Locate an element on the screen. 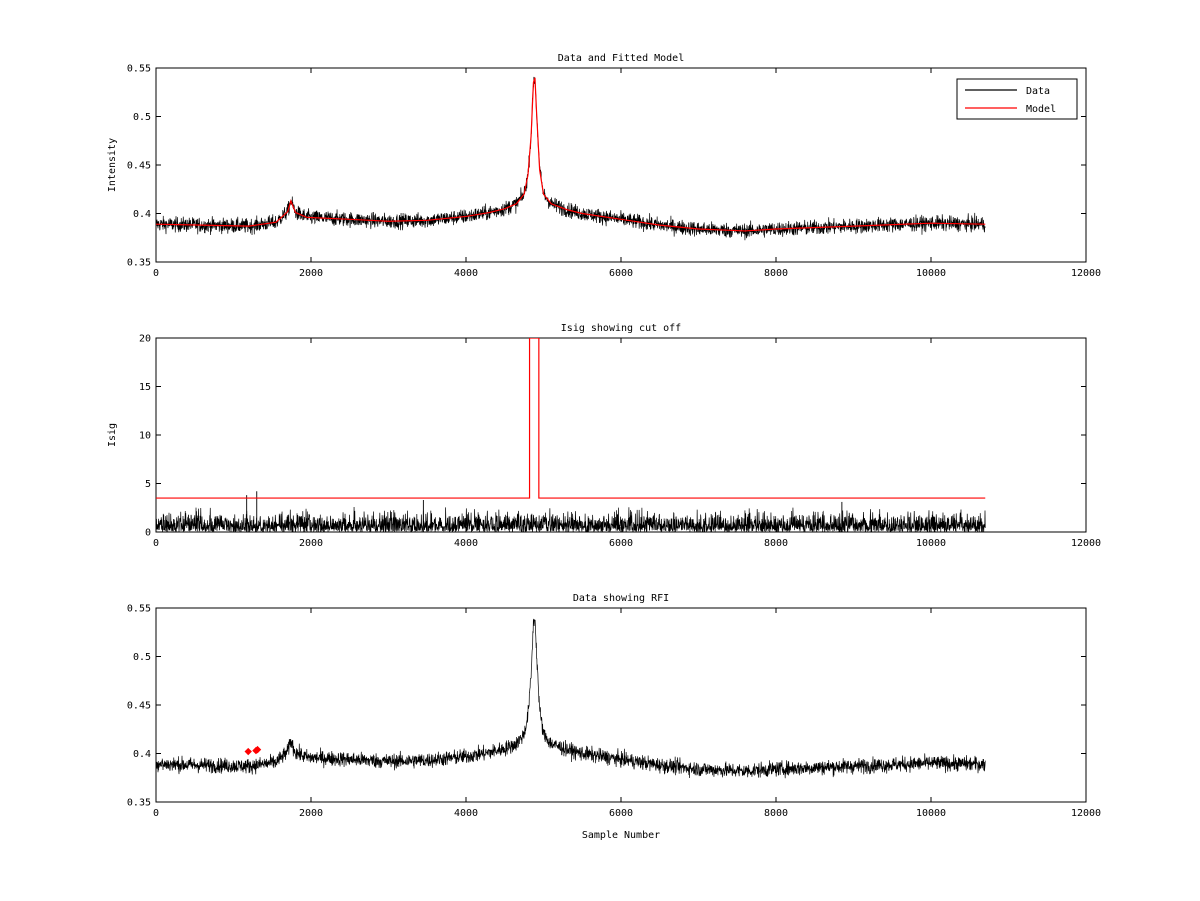 The image size is (1200, 901). model-line is located at coordinates (571, 154).